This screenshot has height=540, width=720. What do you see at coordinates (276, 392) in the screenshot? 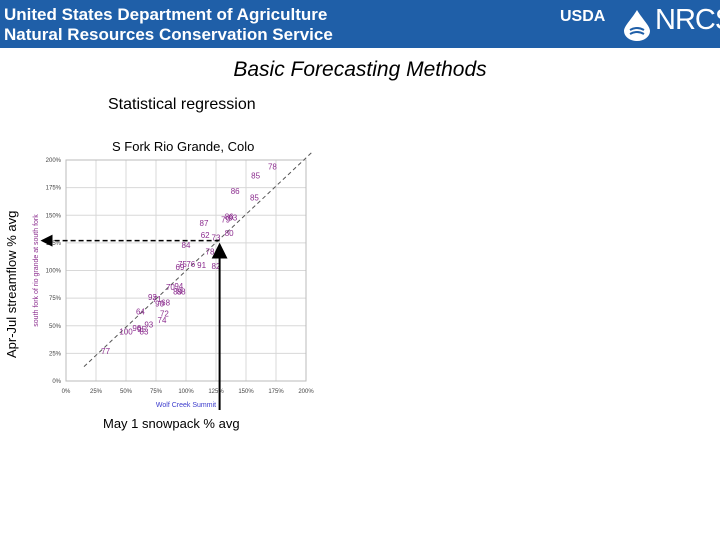
I see `x-tick-label: 175%` at bounding box center [276, 392].